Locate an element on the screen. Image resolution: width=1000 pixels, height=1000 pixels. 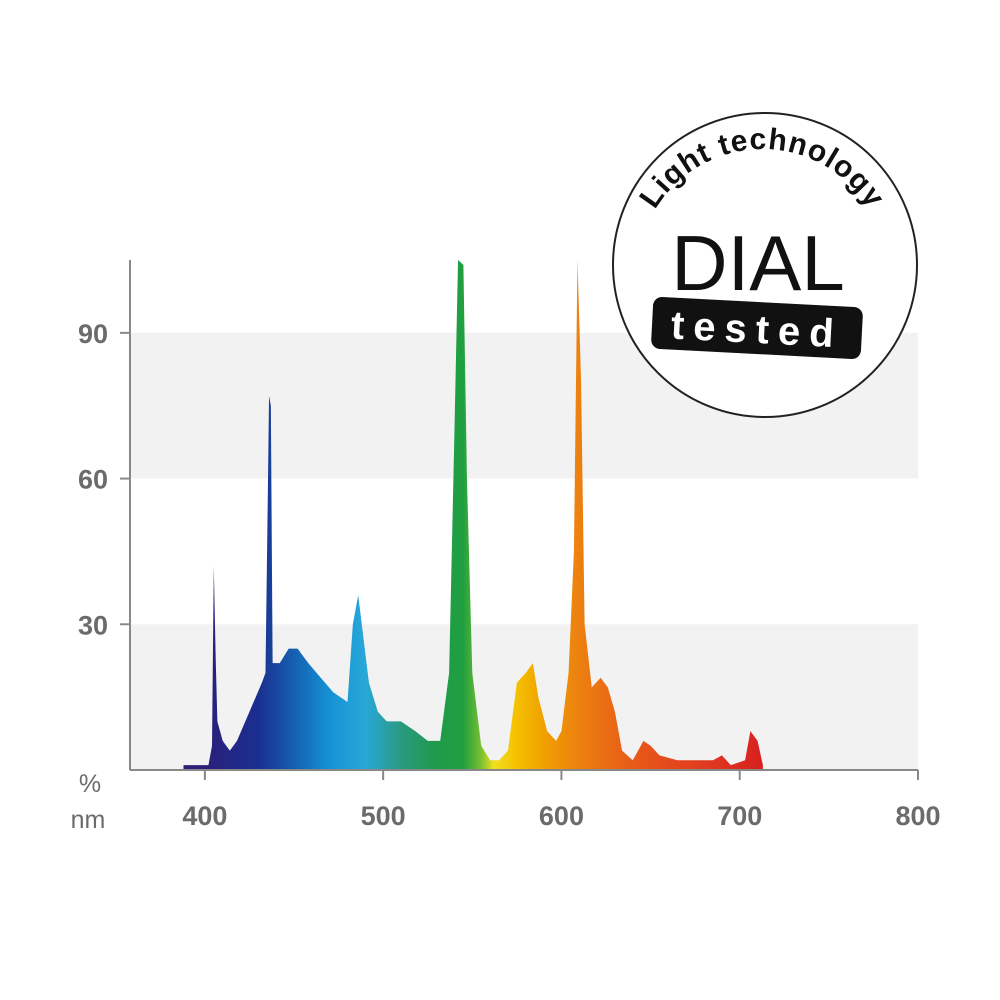
x-tick-label: 700 is located at coordinates (739, 816).